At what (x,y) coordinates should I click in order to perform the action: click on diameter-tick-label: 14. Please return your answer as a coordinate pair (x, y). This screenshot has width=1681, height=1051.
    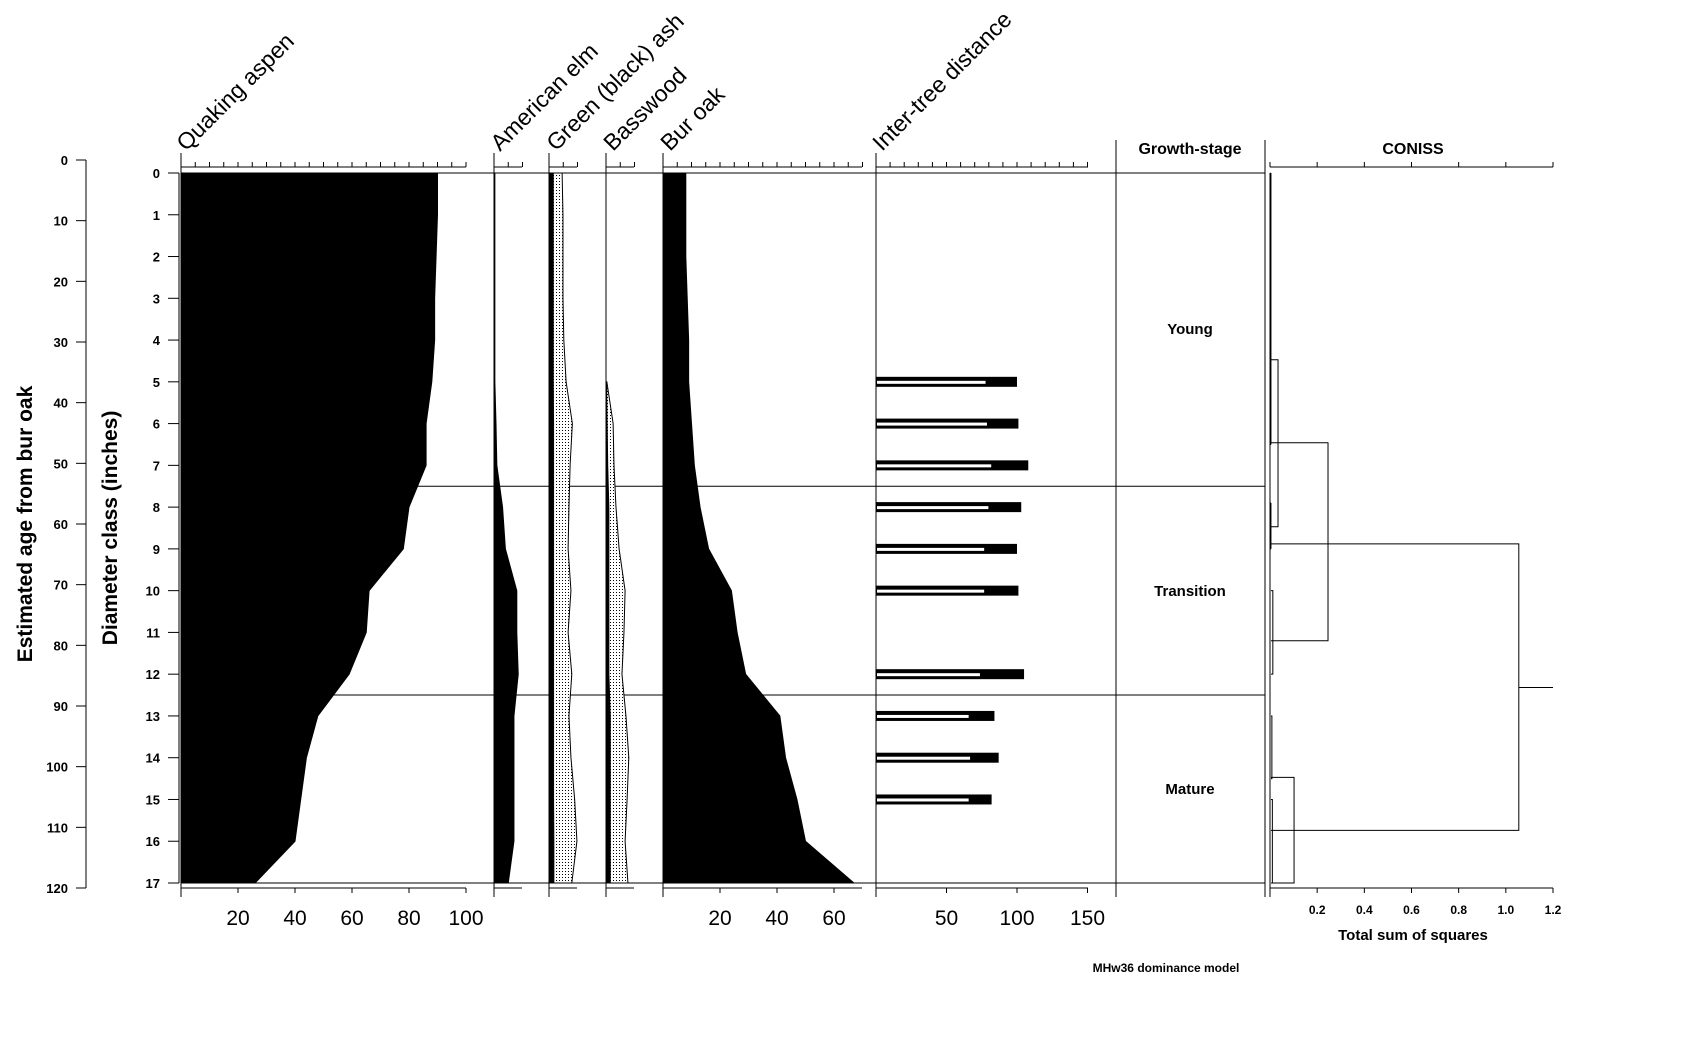
    Looking at the image, I should click on (153, 758).